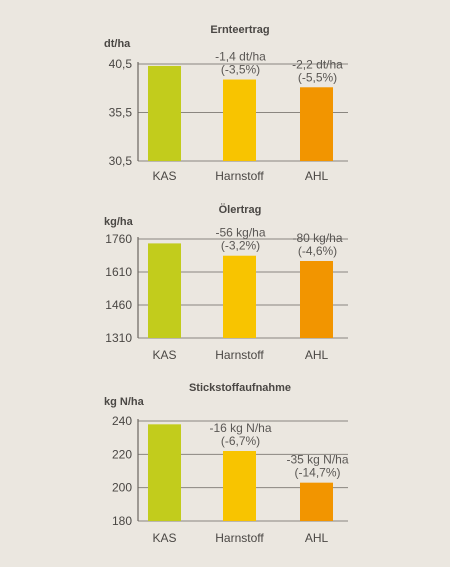  Describe the element at coordinates (240, 441) in the screenshot. I see `change-percent-annotation: (-6,7%)` at that location.